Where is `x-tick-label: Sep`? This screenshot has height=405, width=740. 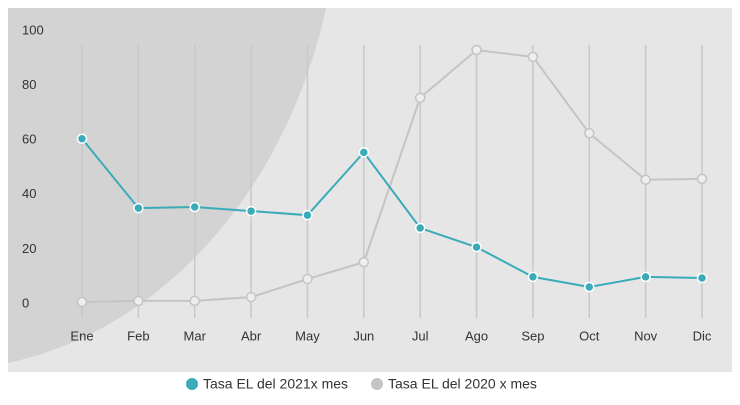 x-tick-label: Sep is located at coordinates (532, 335).